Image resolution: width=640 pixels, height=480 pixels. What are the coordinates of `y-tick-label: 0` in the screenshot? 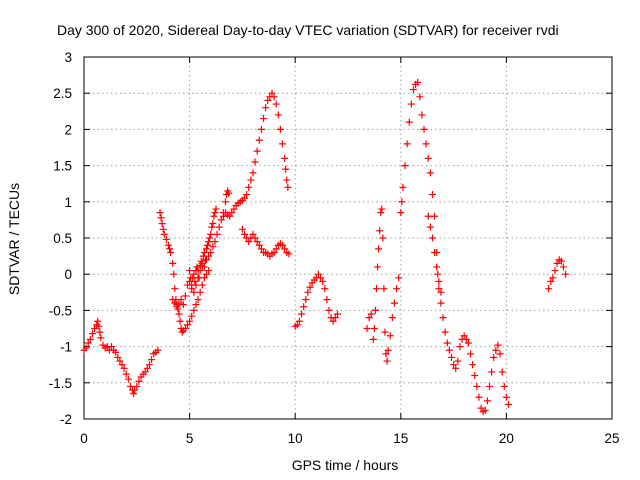 It's located at (68, 274).